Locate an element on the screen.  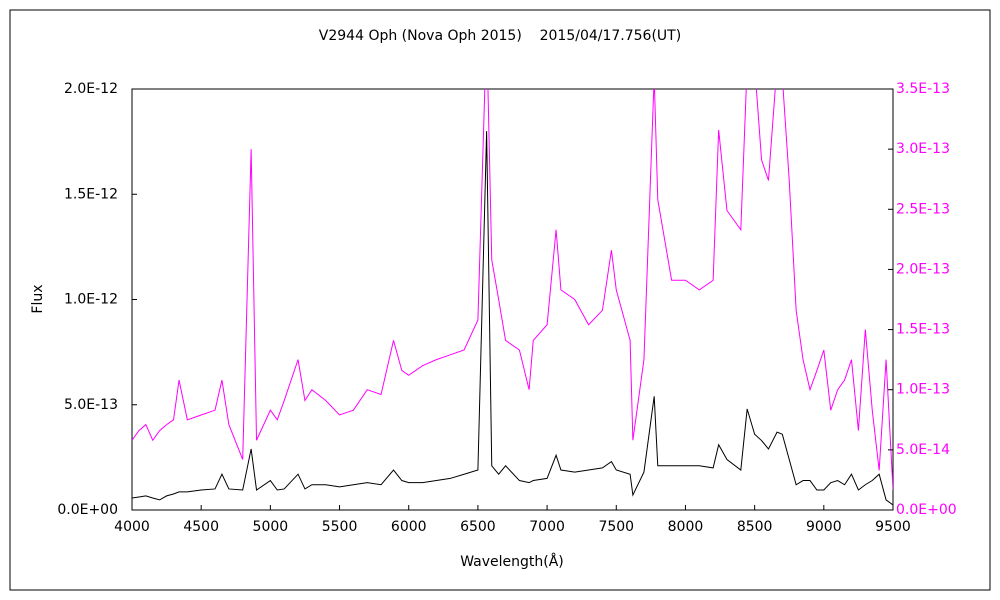
y2-tick-label: 0.0E+00 is located at coordinates (926, 510).